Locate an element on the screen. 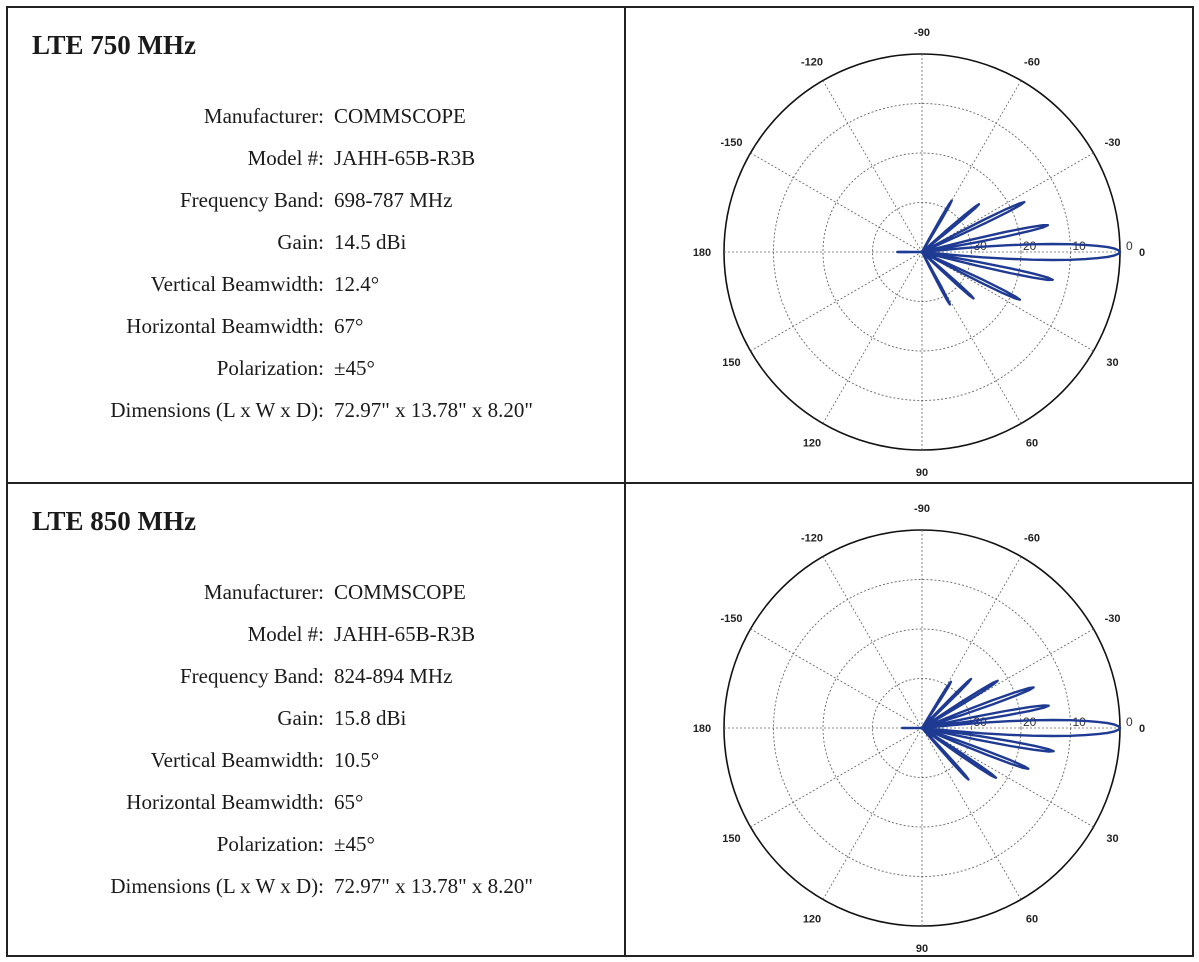  spec-row-frequency: Frequency Band: 698-787 MHz is located at coordinates (316, 209).